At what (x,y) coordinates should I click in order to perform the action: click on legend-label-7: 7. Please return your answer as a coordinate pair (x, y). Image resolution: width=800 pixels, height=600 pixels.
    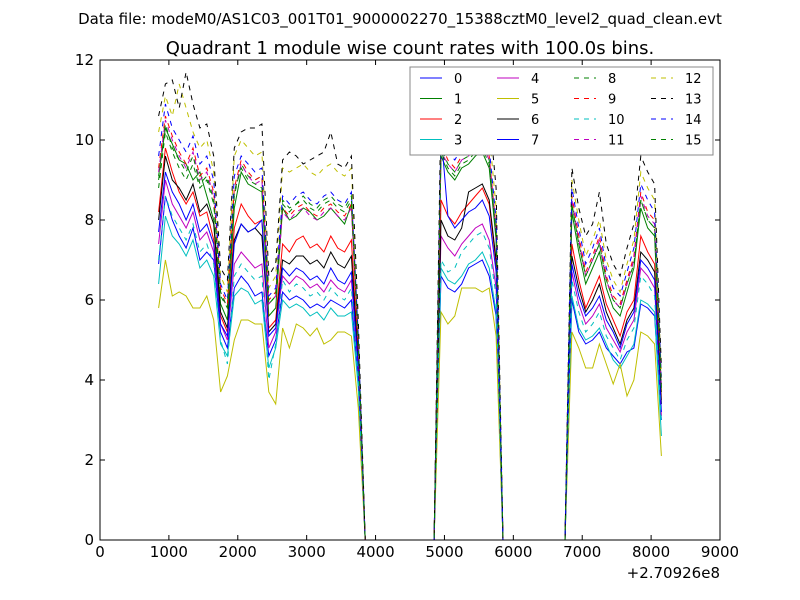
    Looking at the image, I should click on (535, 141).